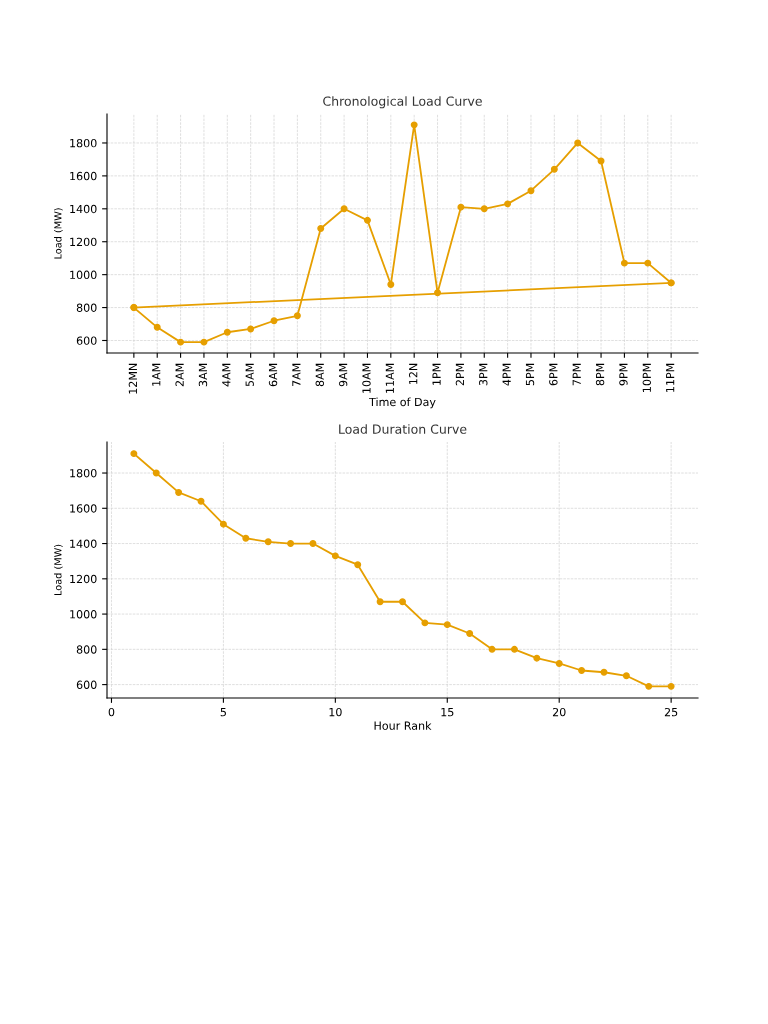  I want to click on x-tick-label: 9AM, so click(343, 375).